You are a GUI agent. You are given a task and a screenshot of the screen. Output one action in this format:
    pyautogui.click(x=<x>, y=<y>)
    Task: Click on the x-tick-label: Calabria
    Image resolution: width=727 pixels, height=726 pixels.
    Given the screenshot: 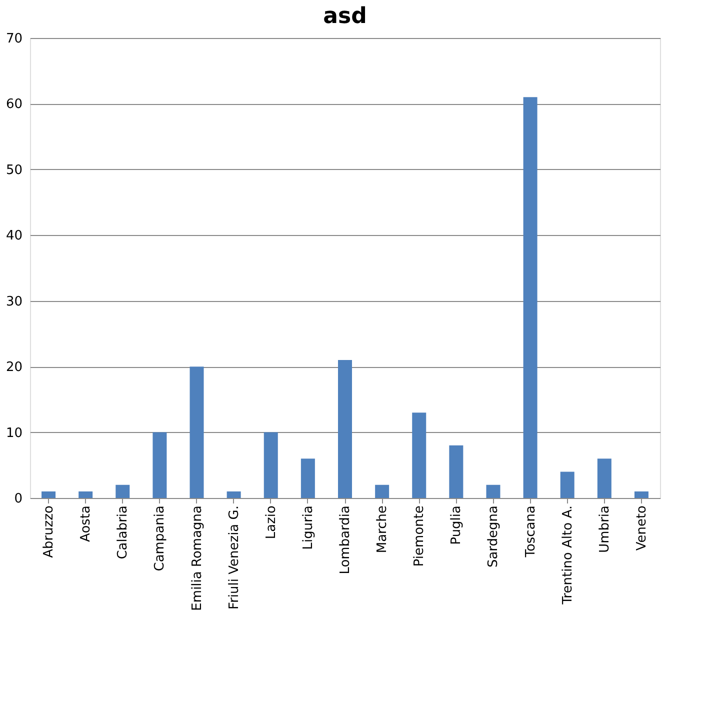 What is the action you would take?
    pyautogui.click(x=123, y=533)
    